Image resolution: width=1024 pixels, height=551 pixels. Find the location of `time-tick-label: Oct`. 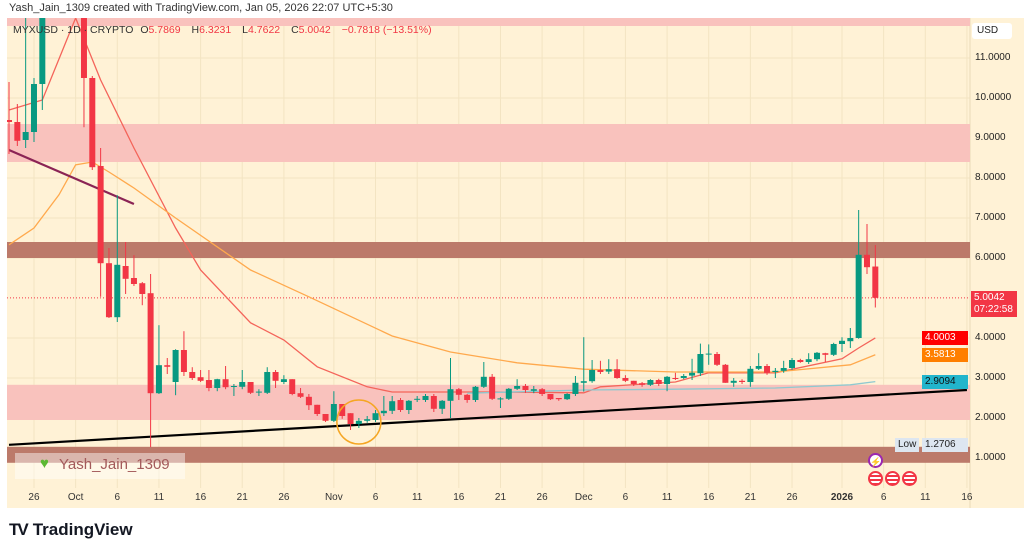

time-tick-label: Oct is located at coordinates (75, 497).